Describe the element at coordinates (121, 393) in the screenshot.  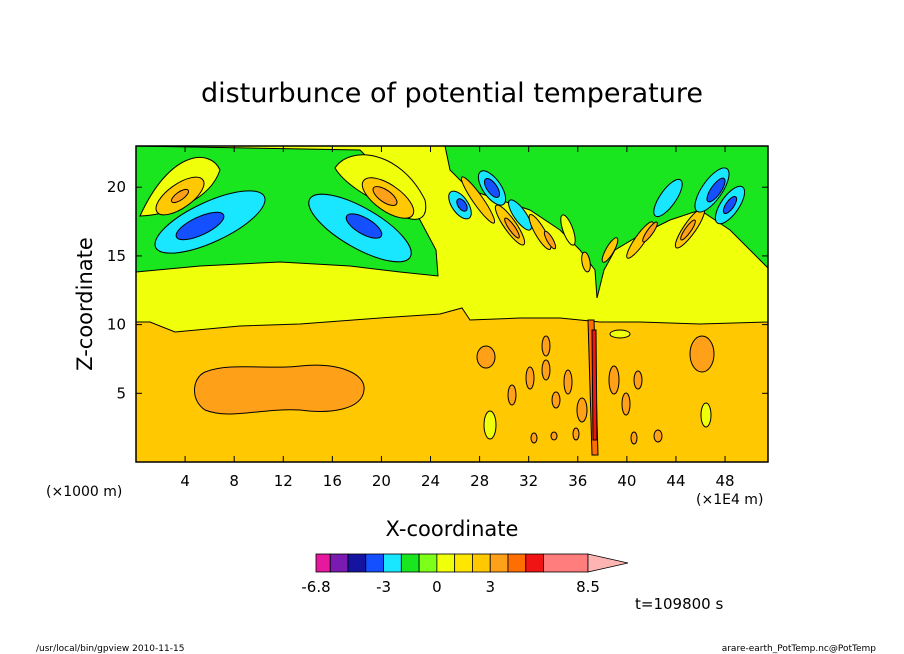
I see `y-tick-label: 5` at that location.